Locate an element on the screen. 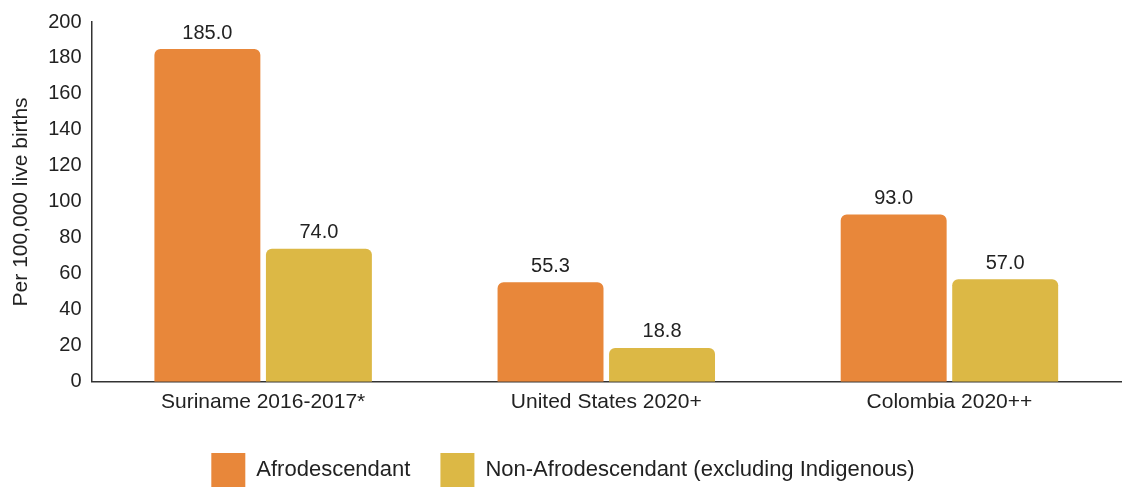  y-tick-label: 40 is located at coordinates (70, 308).